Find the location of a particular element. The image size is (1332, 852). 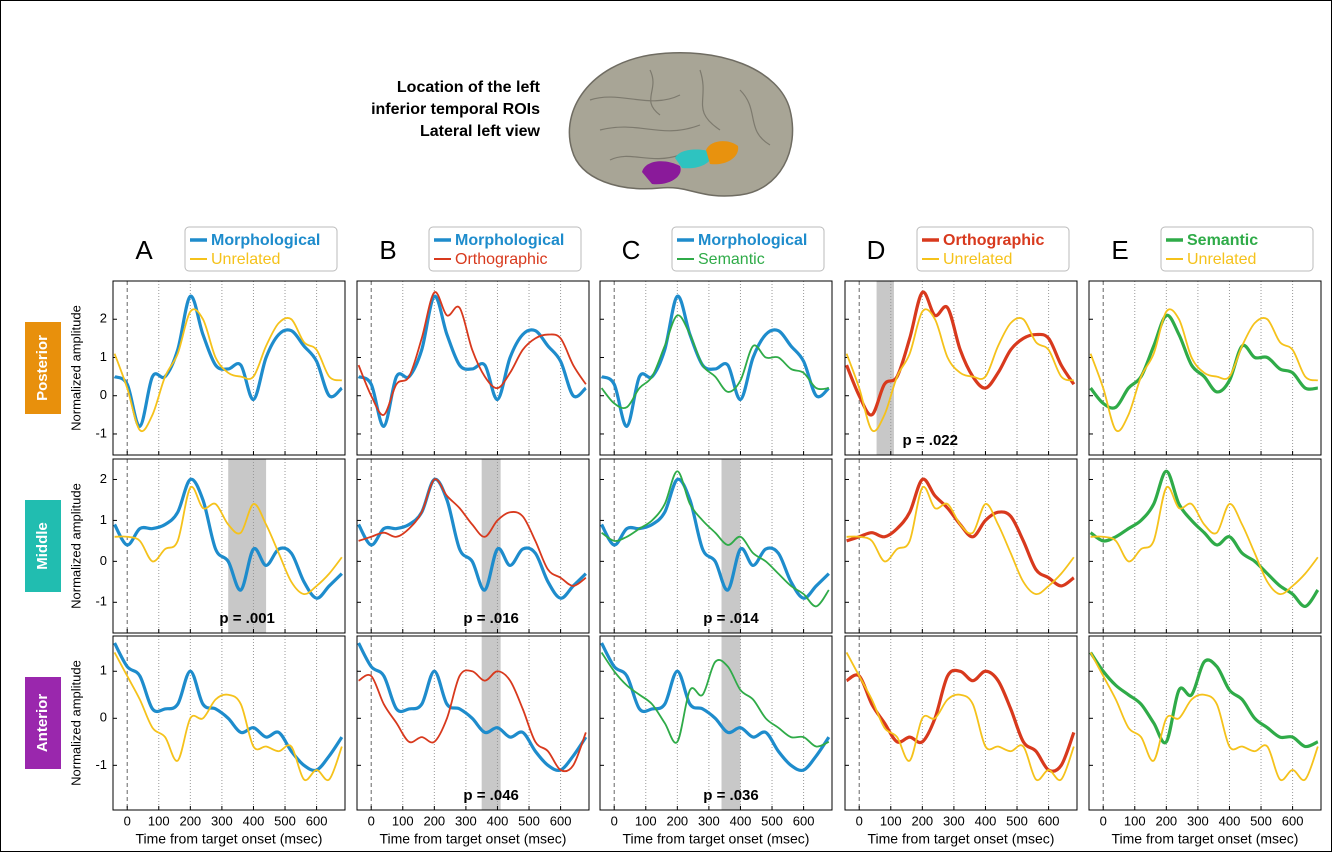

panel-letter: B is located at coordinates (387, 250).